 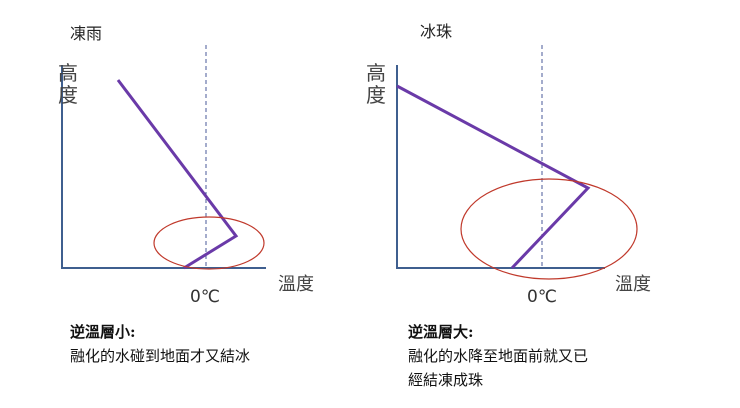 What do you see at coordinates (296, 284) in the screenshot?
I see `left-x-label: 溫度` at bounding box center [296, 284].